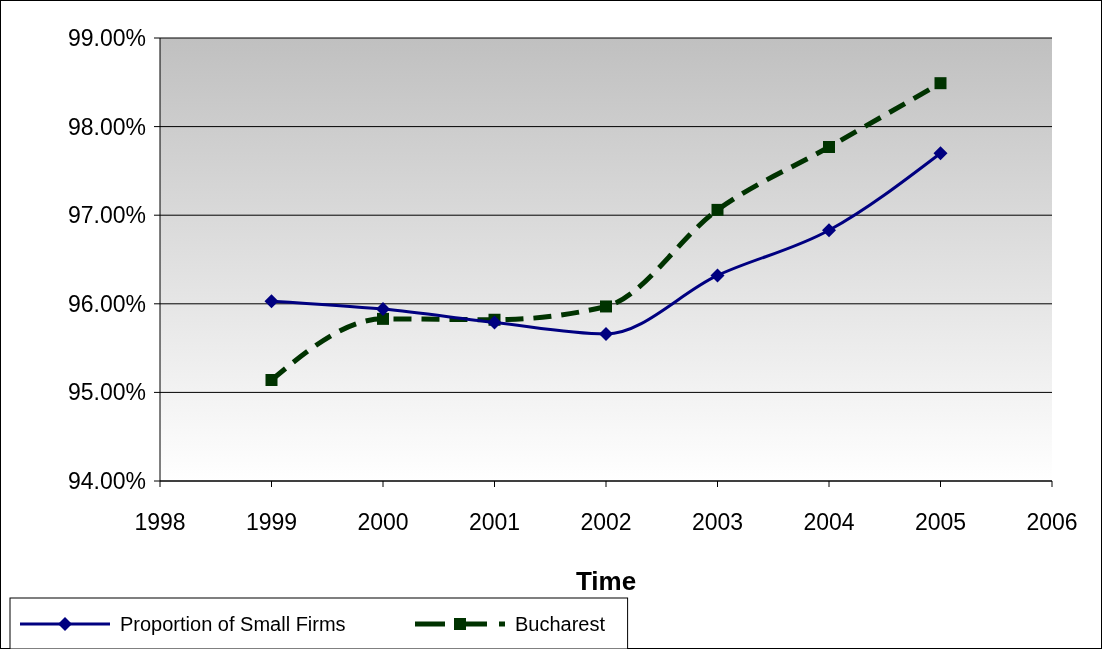  Describe the element at coordinates (383, 522) in the screenshot. I see `x-tick-label: 2000` at that location.